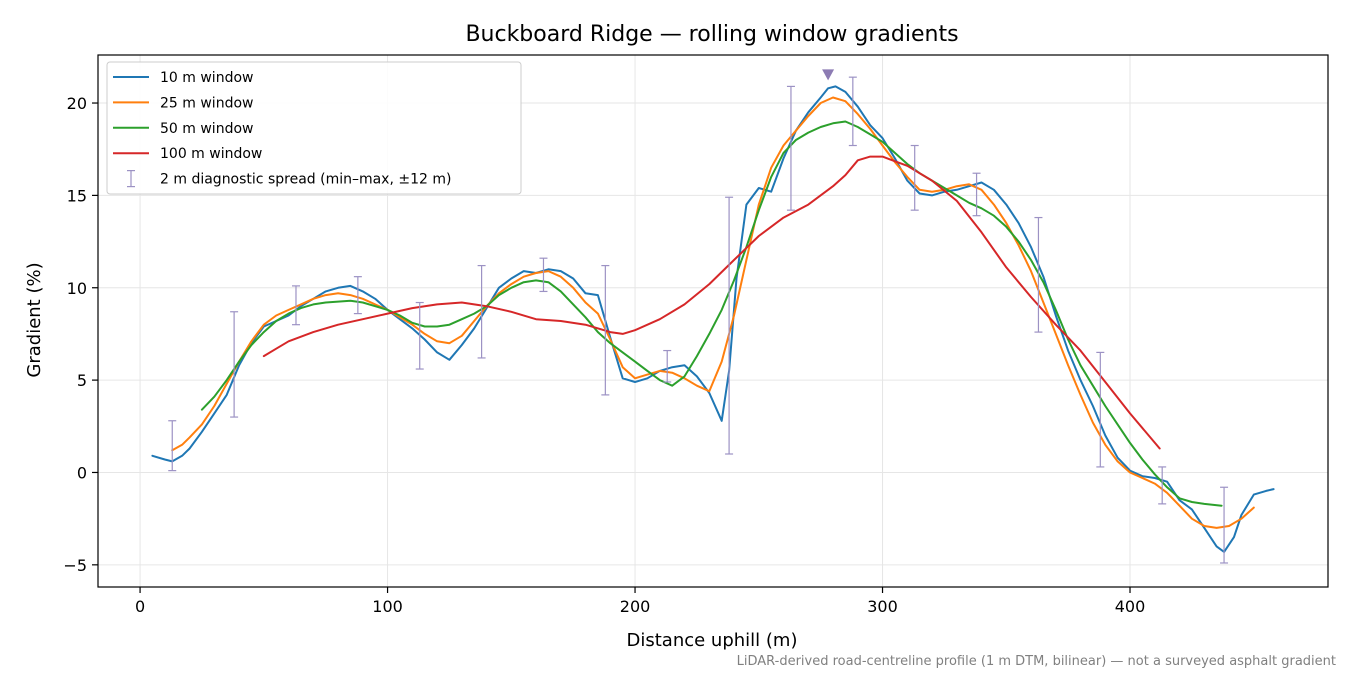  I want to click on x-axis-label: Distance uphill (m), so click(712, 640).